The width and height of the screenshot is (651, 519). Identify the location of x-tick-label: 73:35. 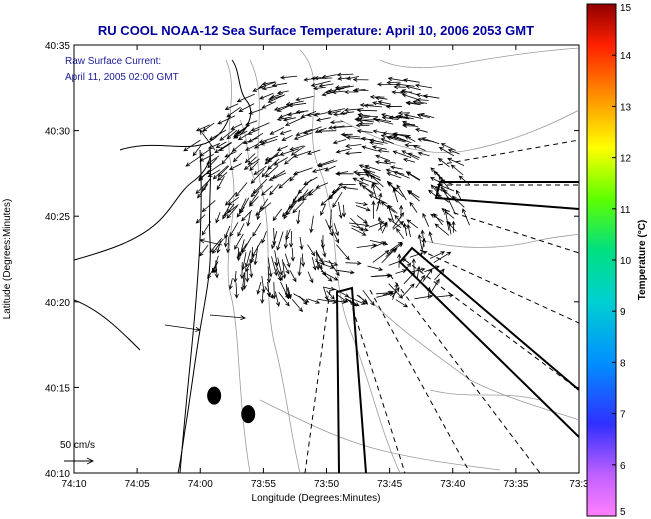
(515, 484).